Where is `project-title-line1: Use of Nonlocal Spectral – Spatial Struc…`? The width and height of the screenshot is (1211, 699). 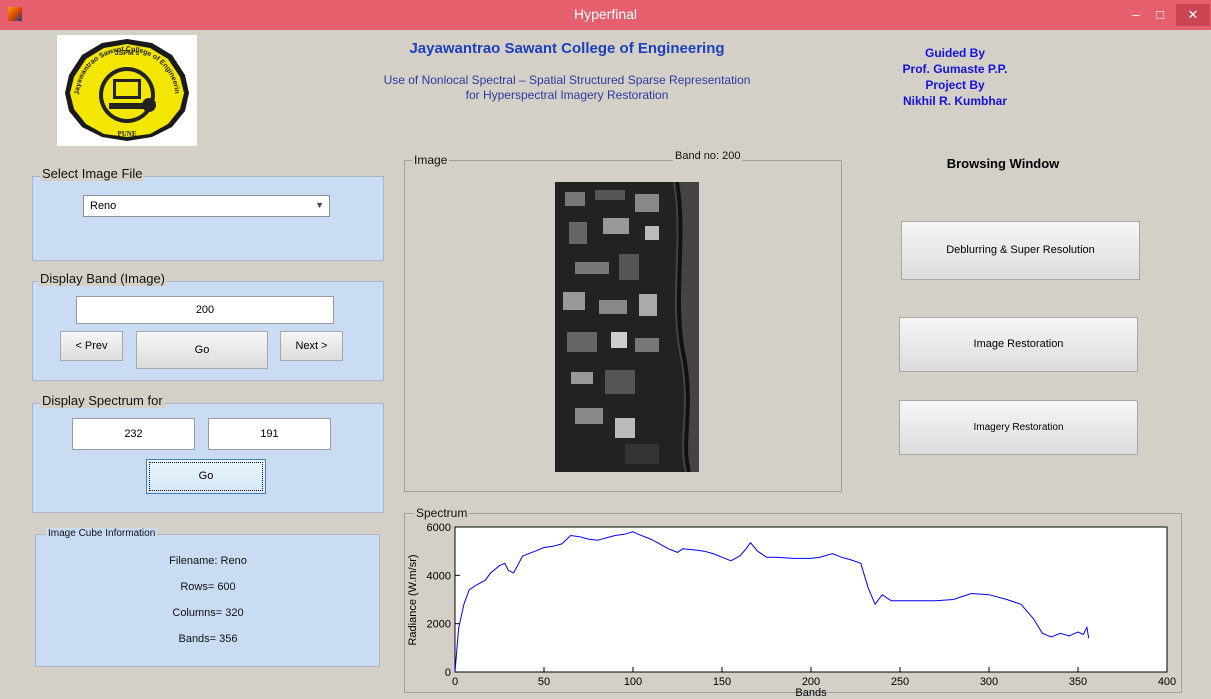
project-title-line1: Use of Nonlocal Spectral – Spatial Struc… is located at coordinates (567, 80).